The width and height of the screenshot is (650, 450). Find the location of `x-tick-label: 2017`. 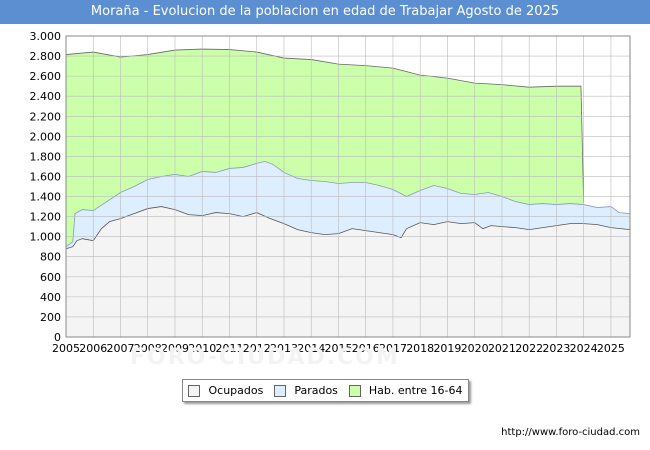

x-tick-label: 2017 is located at coordinates (393, 348).